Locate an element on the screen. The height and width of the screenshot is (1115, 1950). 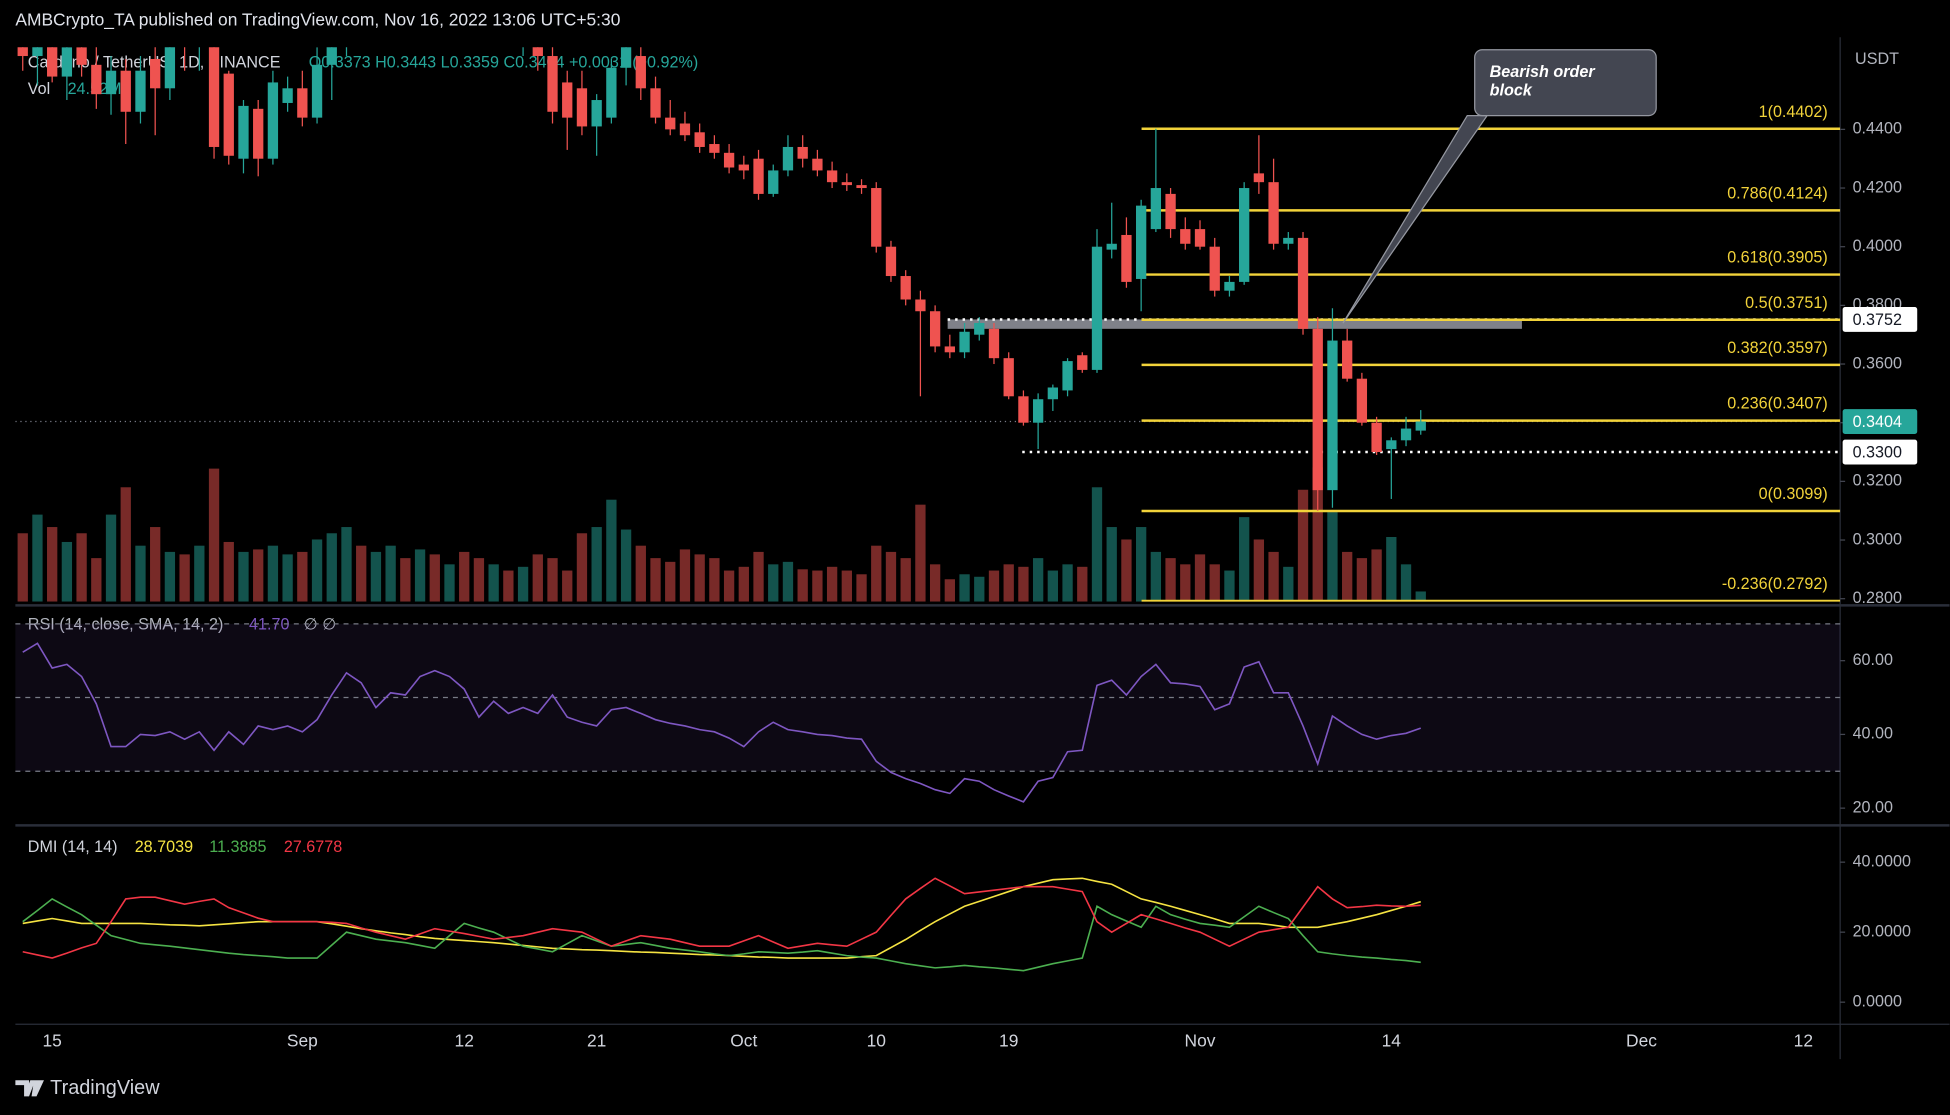
indicator-line is located at coordinates (721, 918).